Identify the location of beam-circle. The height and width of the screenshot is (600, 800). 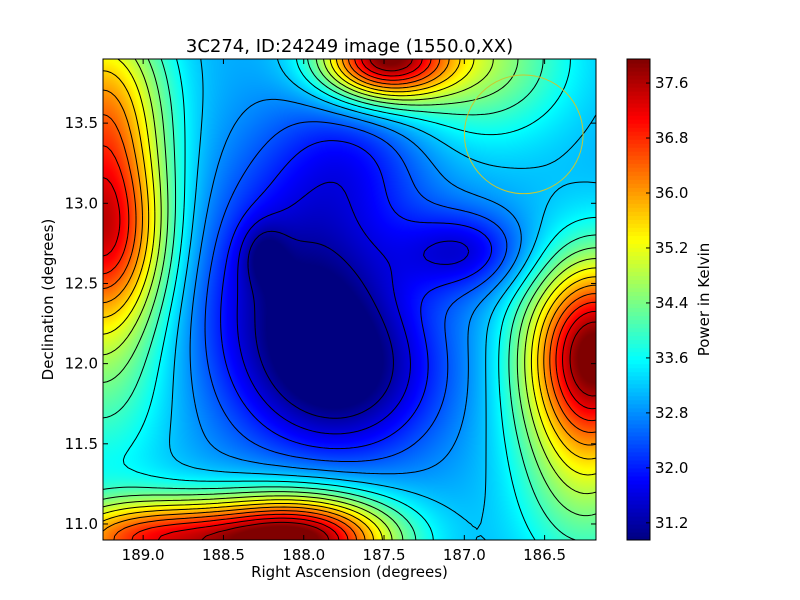
(523, 134).